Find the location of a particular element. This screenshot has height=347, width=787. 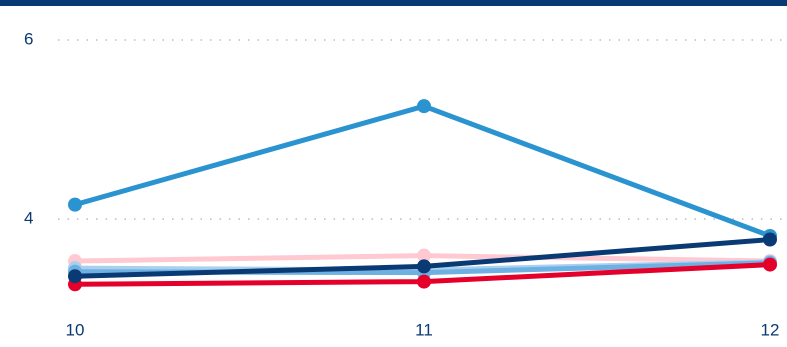

top-bar is located at coordinates (393, 3).